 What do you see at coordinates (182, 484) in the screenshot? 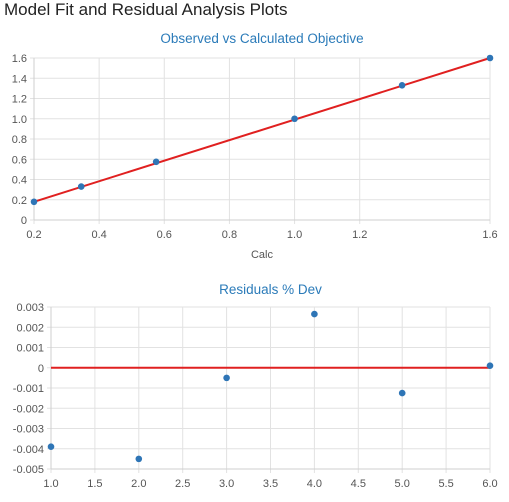
I see `x-tick-label: 2.5` at bounding box center [182, 484].